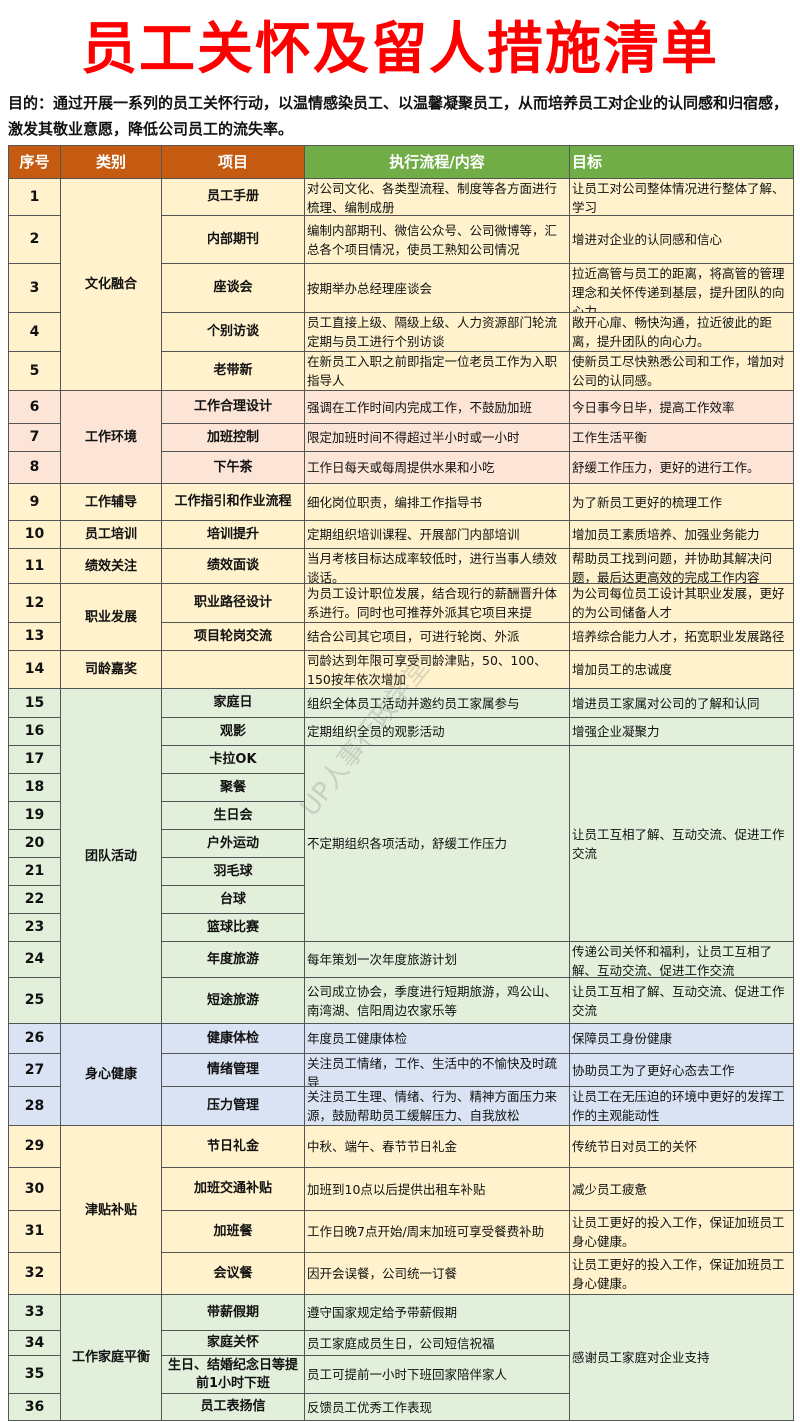  I want to click on goal-cell-text: 保障员工身份健康, so click(622, 1038).